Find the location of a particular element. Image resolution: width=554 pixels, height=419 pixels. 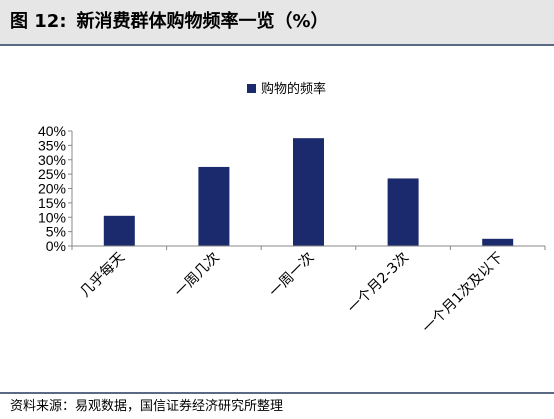

y-tick-label: 10% is located at coordinates (52, 217).